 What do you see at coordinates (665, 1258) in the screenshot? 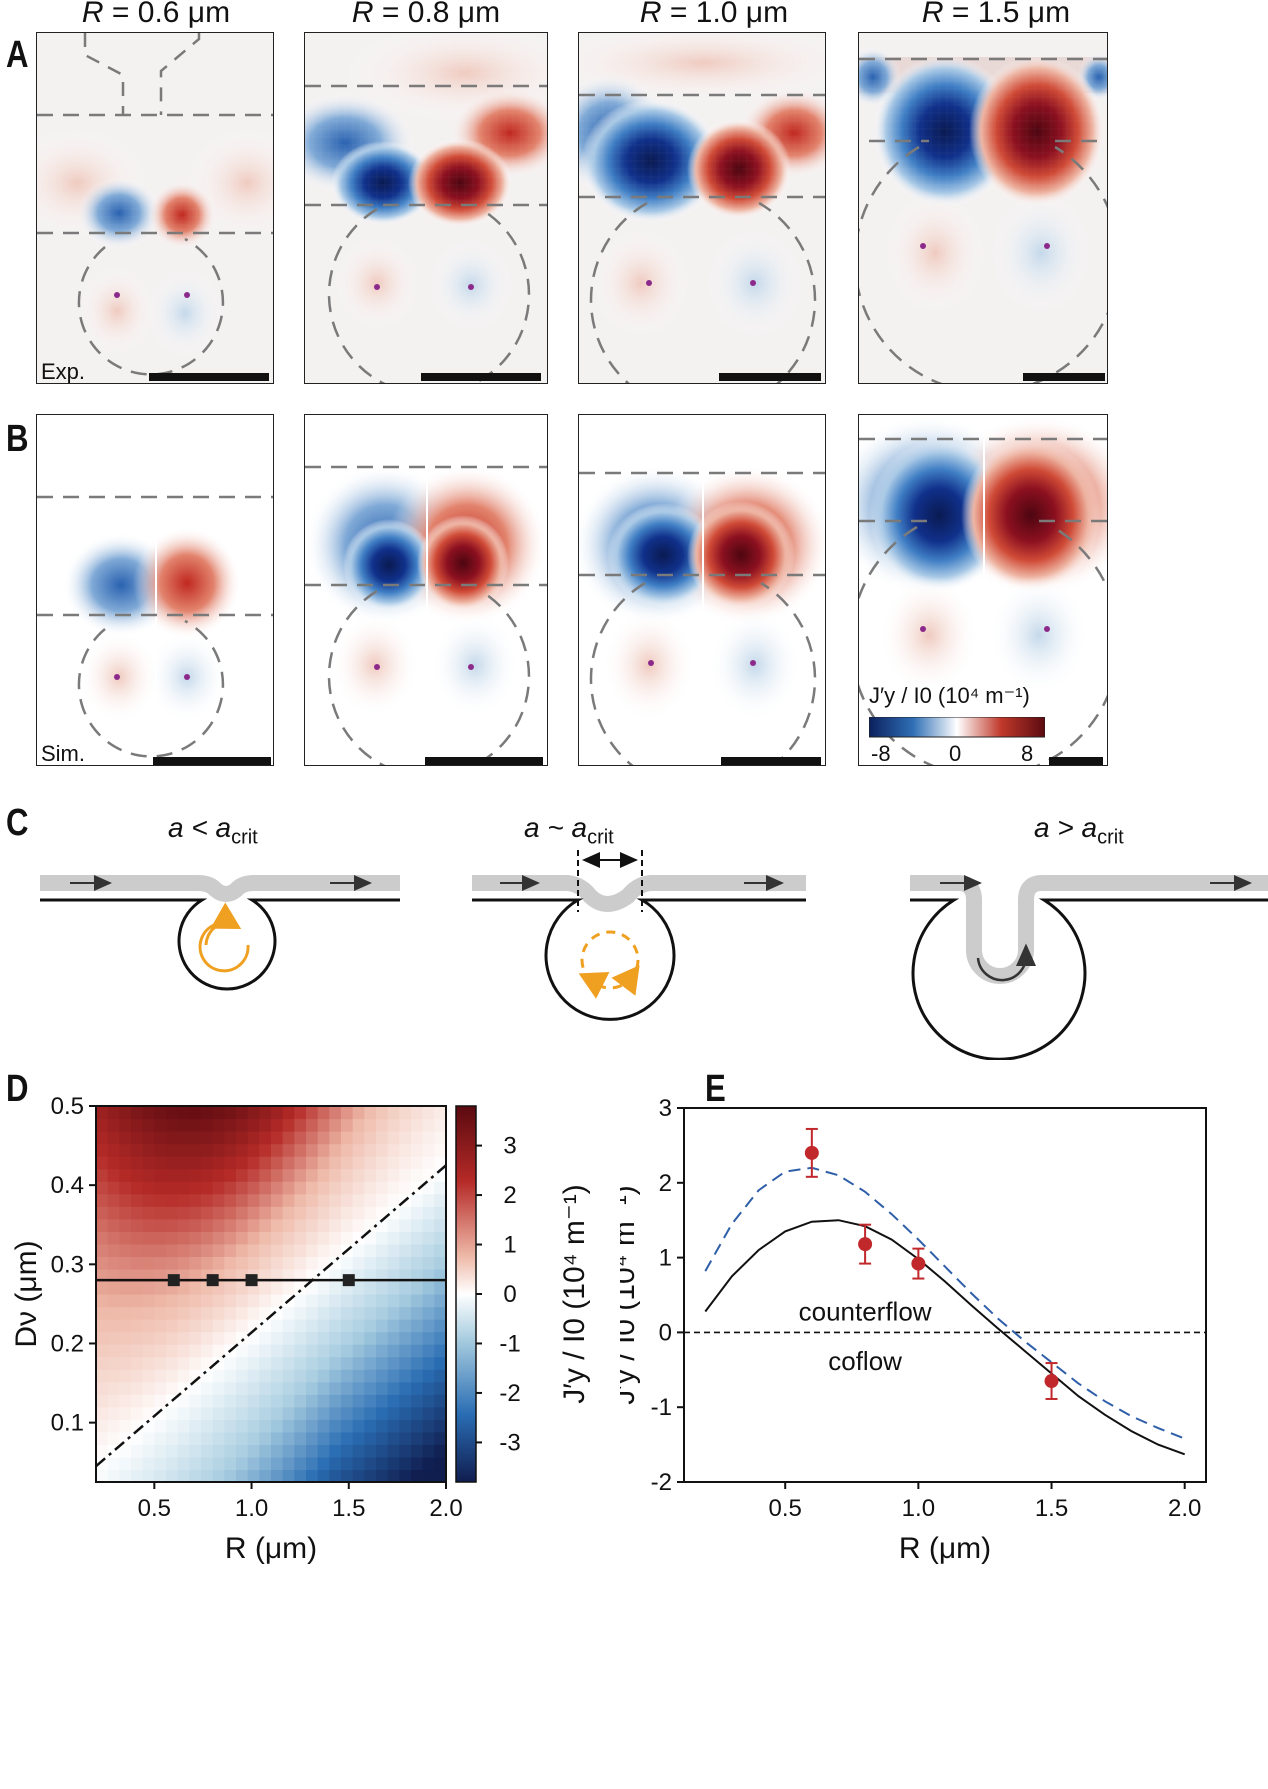
I see `y-tick-label: 1` at bounding box center [665, 1258].